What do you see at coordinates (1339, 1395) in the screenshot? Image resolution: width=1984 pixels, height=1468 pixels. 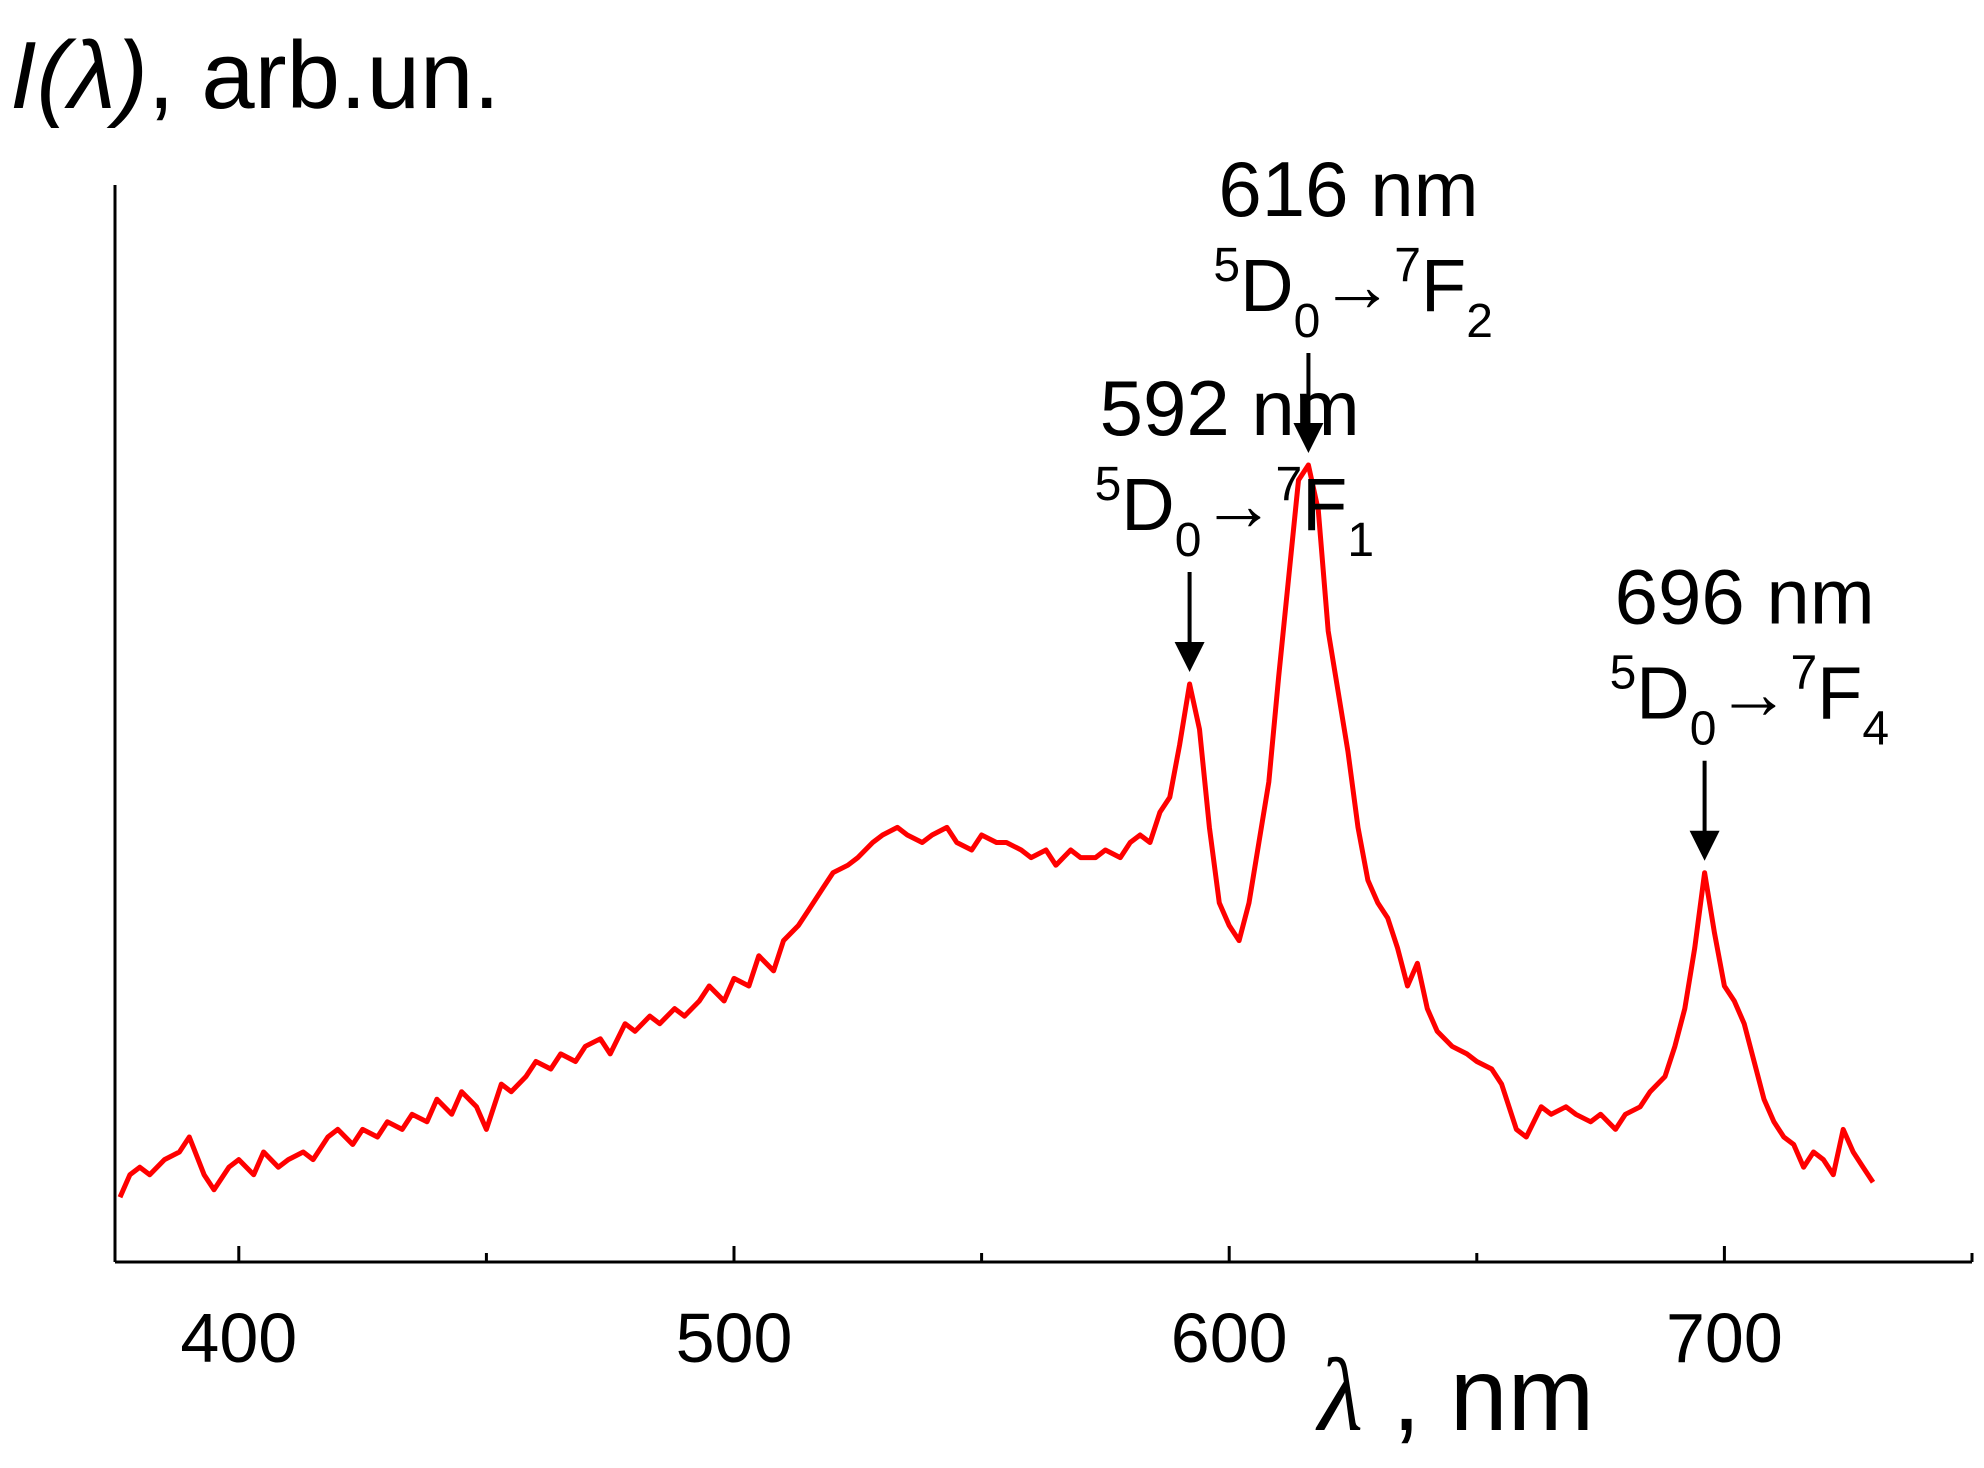 I see `x-axis-label-symbol: λ` at bounding box center [1339, 1395].